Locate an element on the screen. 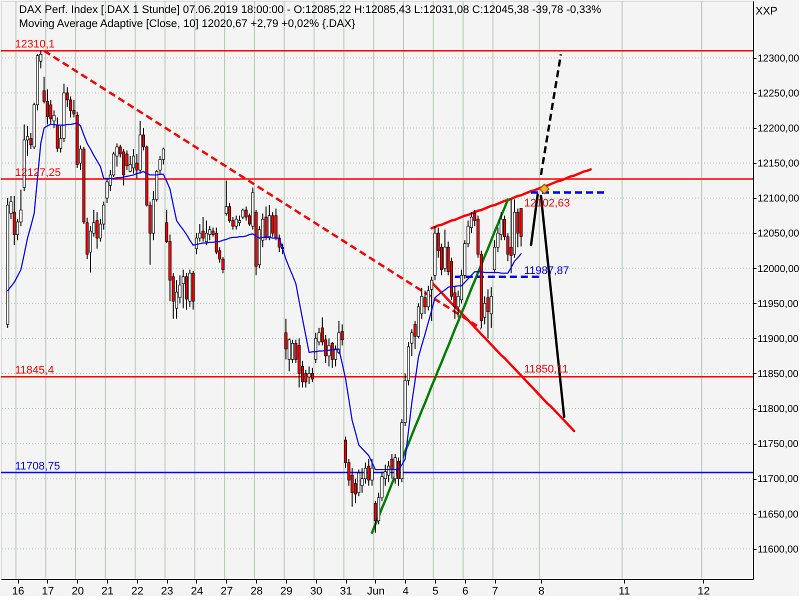 This screenshot has width=800, height=600. y-tick-label: 11850,00 is located at coordinates (778, 374).